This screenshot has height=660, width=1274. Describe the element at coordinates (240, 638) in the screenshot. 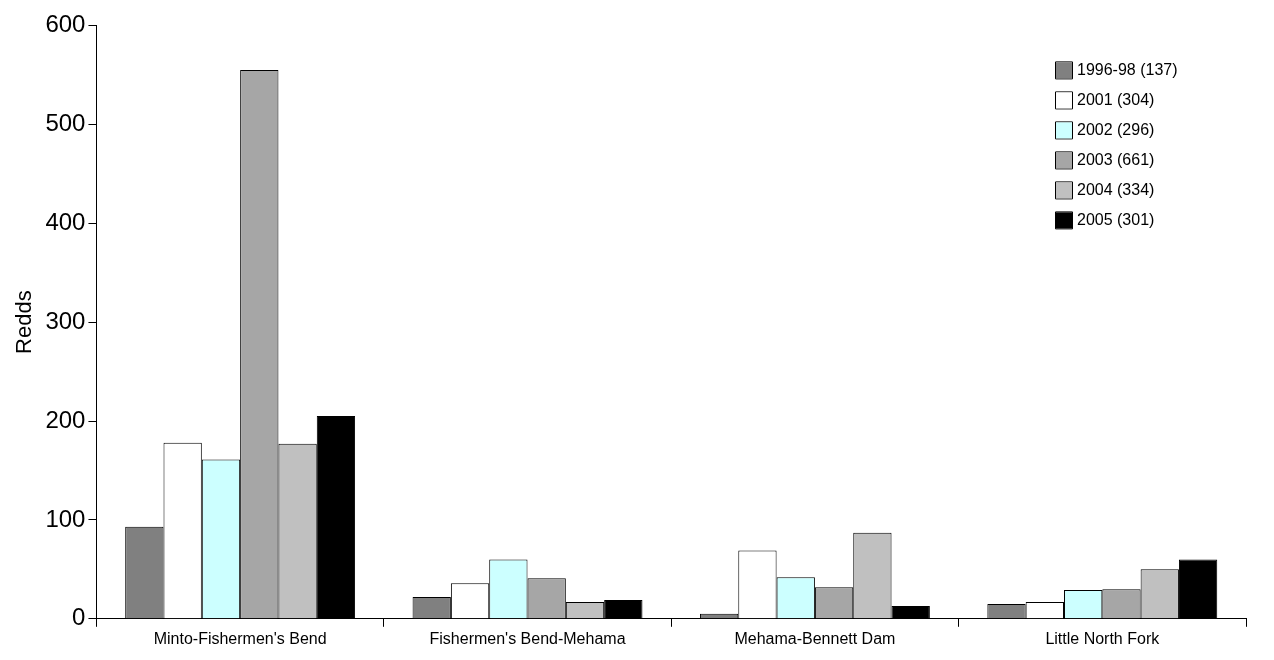

I see `x-tick-label: Minto-Fishermen's Bend` at that location.